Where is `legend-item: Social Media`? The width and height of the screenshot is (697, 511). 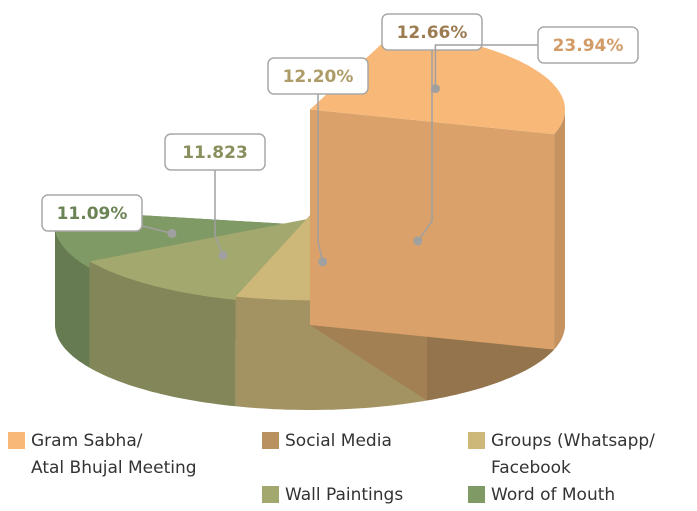
legend-item: Social Media is located at coordinates (327, 441).